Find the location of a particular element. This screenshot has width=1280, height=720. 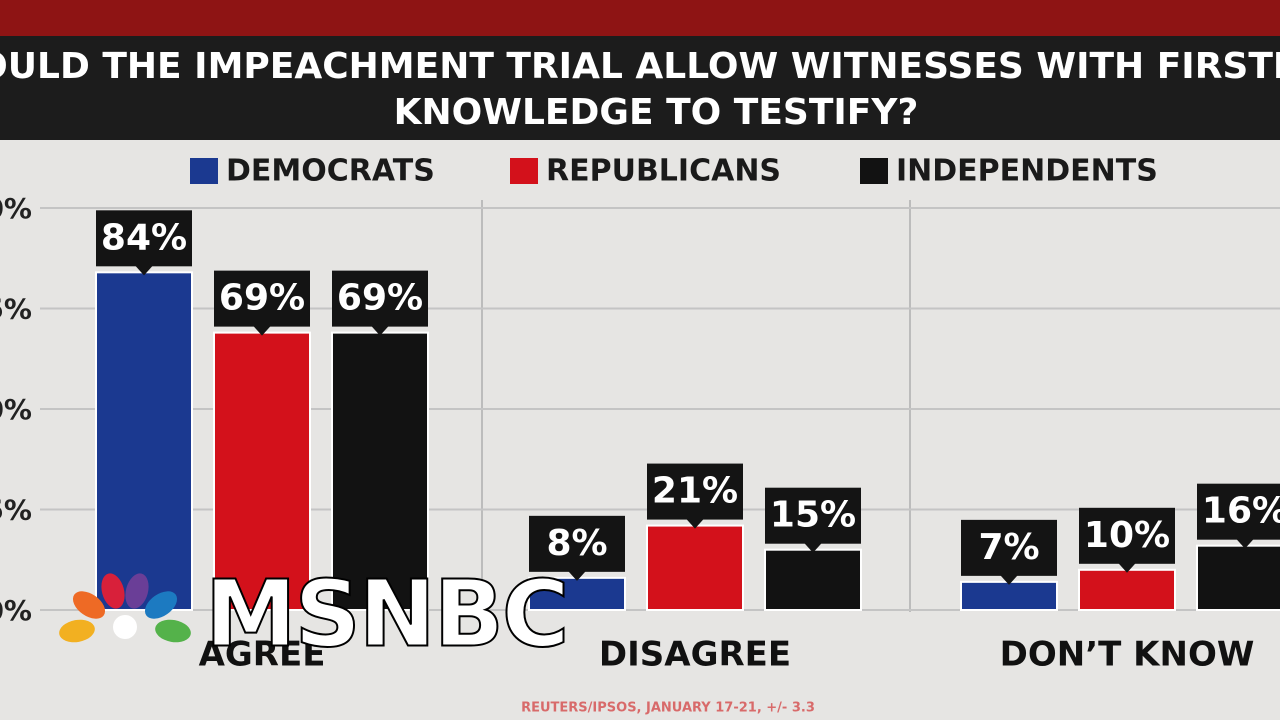

value-label: 8% is located at coordinates (576, 543).